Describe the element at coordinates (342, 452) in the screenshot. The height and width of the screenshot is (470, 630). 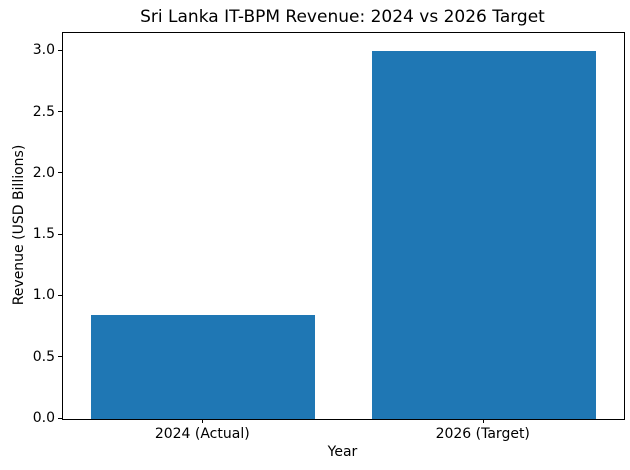
I see `x-axis-label: Year` at that location.